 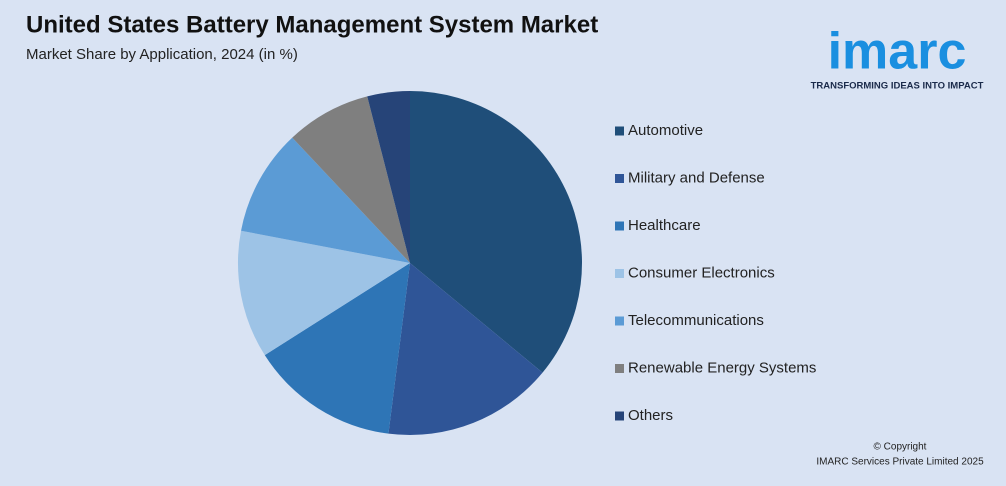 What do you see at coordinates (701, 272) in the screenshot?
I see `legend-label: Consumer Electronics` at bounding box center [701, 272].